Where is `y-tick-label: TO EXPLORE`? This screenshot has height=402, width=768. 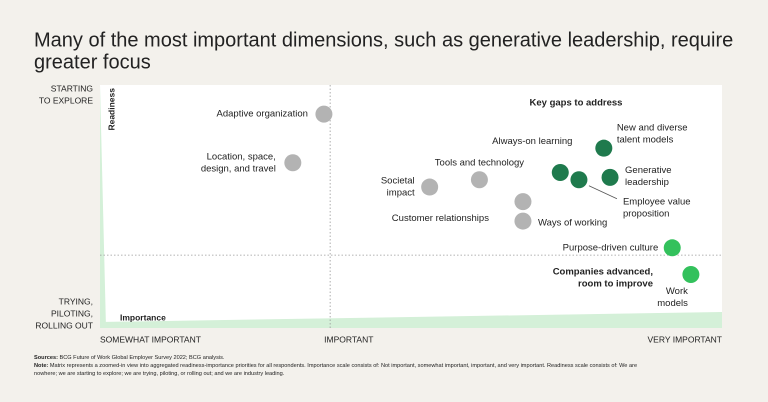 y-tick-label: TO EXPLORE is located at coordinates (66, 100).